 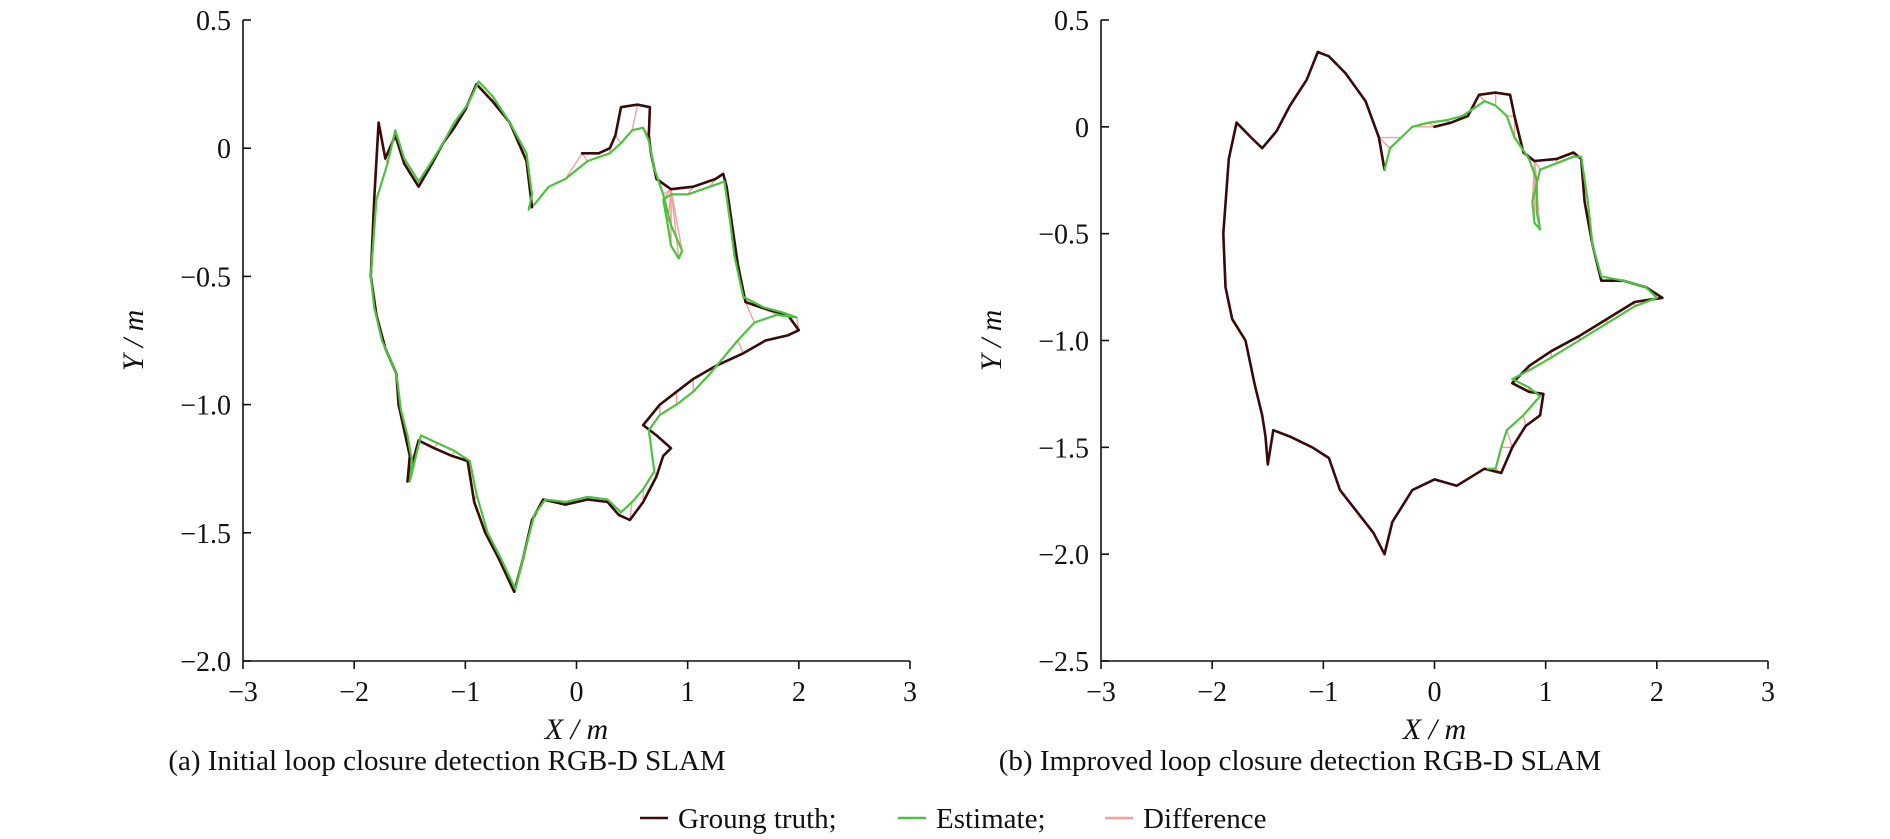 What do you see at coordinates (1063, 662) in the screenshot?
I see `y-tick-label: −2.5` at bounding box center [1063, 662].